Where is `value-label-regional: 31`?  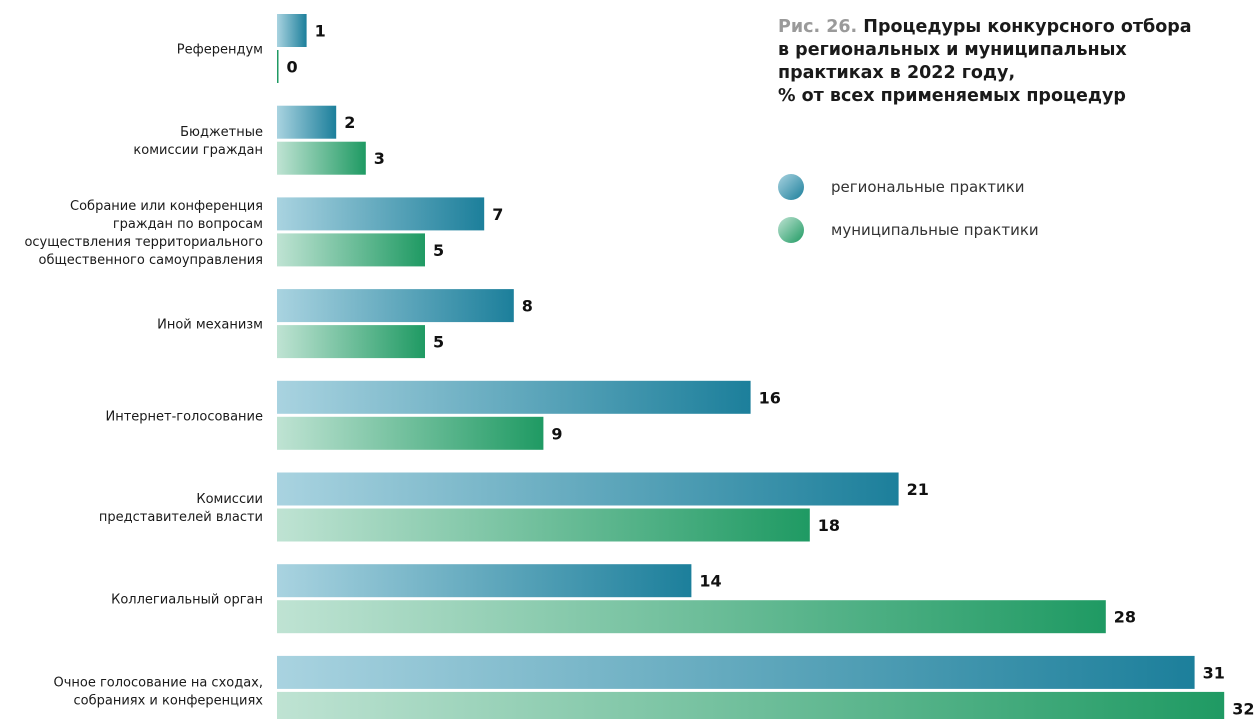
value-label-regional: 31 is located at coordinates (1214, 672).